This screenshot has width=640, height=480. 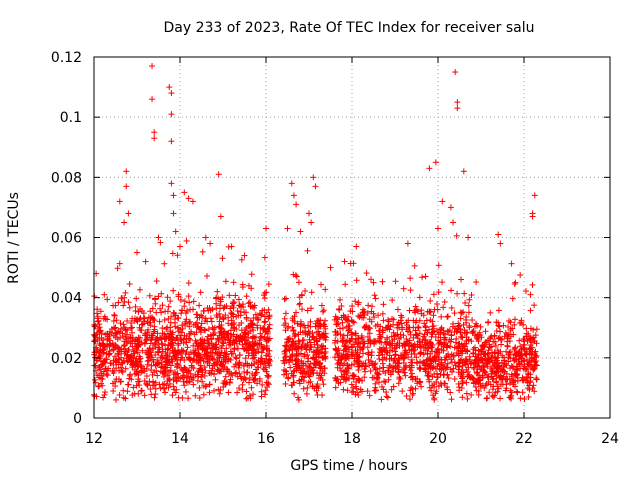 I want to click on y-tick-labels: 0 0.02 0.04 0.06 0.08 0.1 0.12, so click(x=66, y=238).